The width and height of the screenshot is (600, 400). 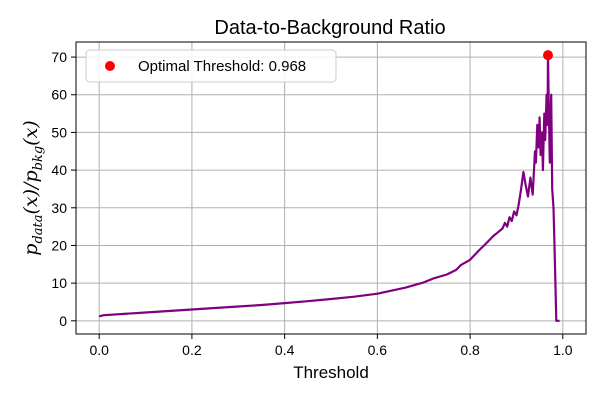 What do you see at coordinates (59, 170) in the screenshot?
I see `y-tick-label: 40` at bounding box center [59, 170].